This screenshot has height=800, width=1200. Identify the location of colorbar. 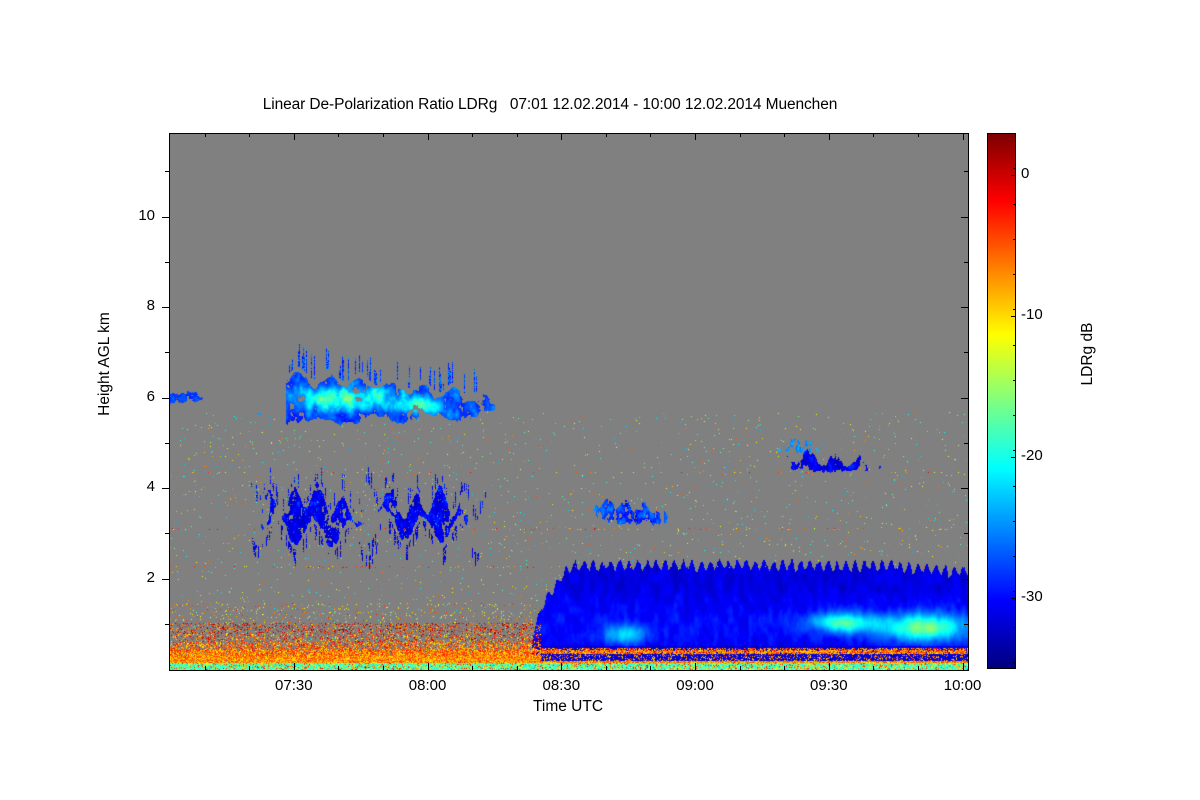
(1001, 401).